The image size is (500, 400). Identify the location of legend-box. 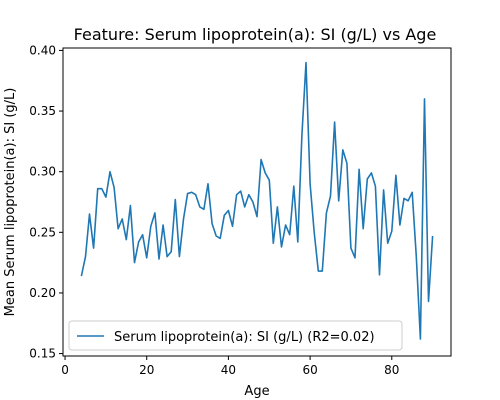
(235, 335).